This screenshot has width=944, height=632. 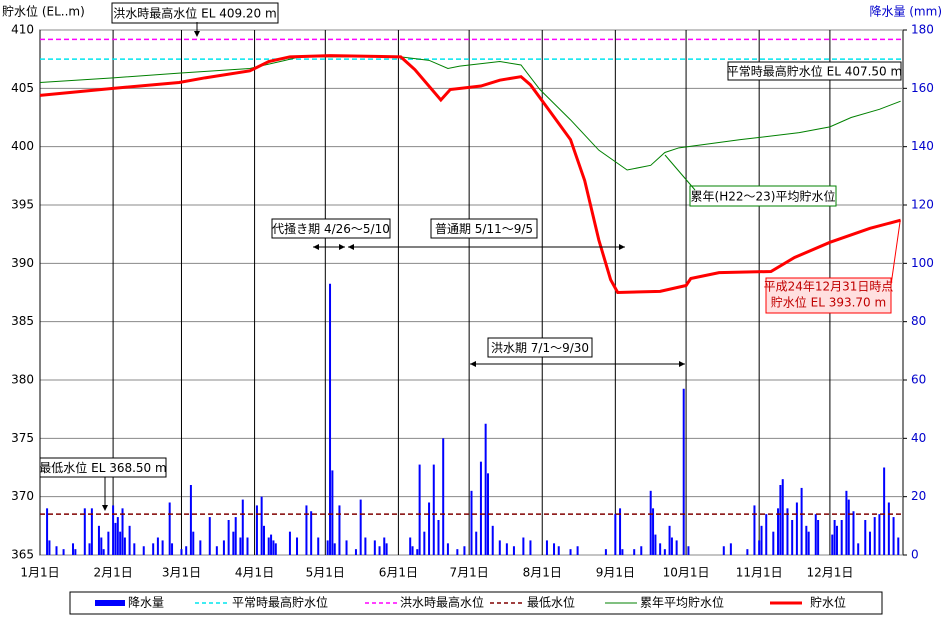 What do you see at coordinates (829, 287) in the screenshot?
I see `annotation-text: 平成24年12月31日時点` at bounding box center [829, 287].